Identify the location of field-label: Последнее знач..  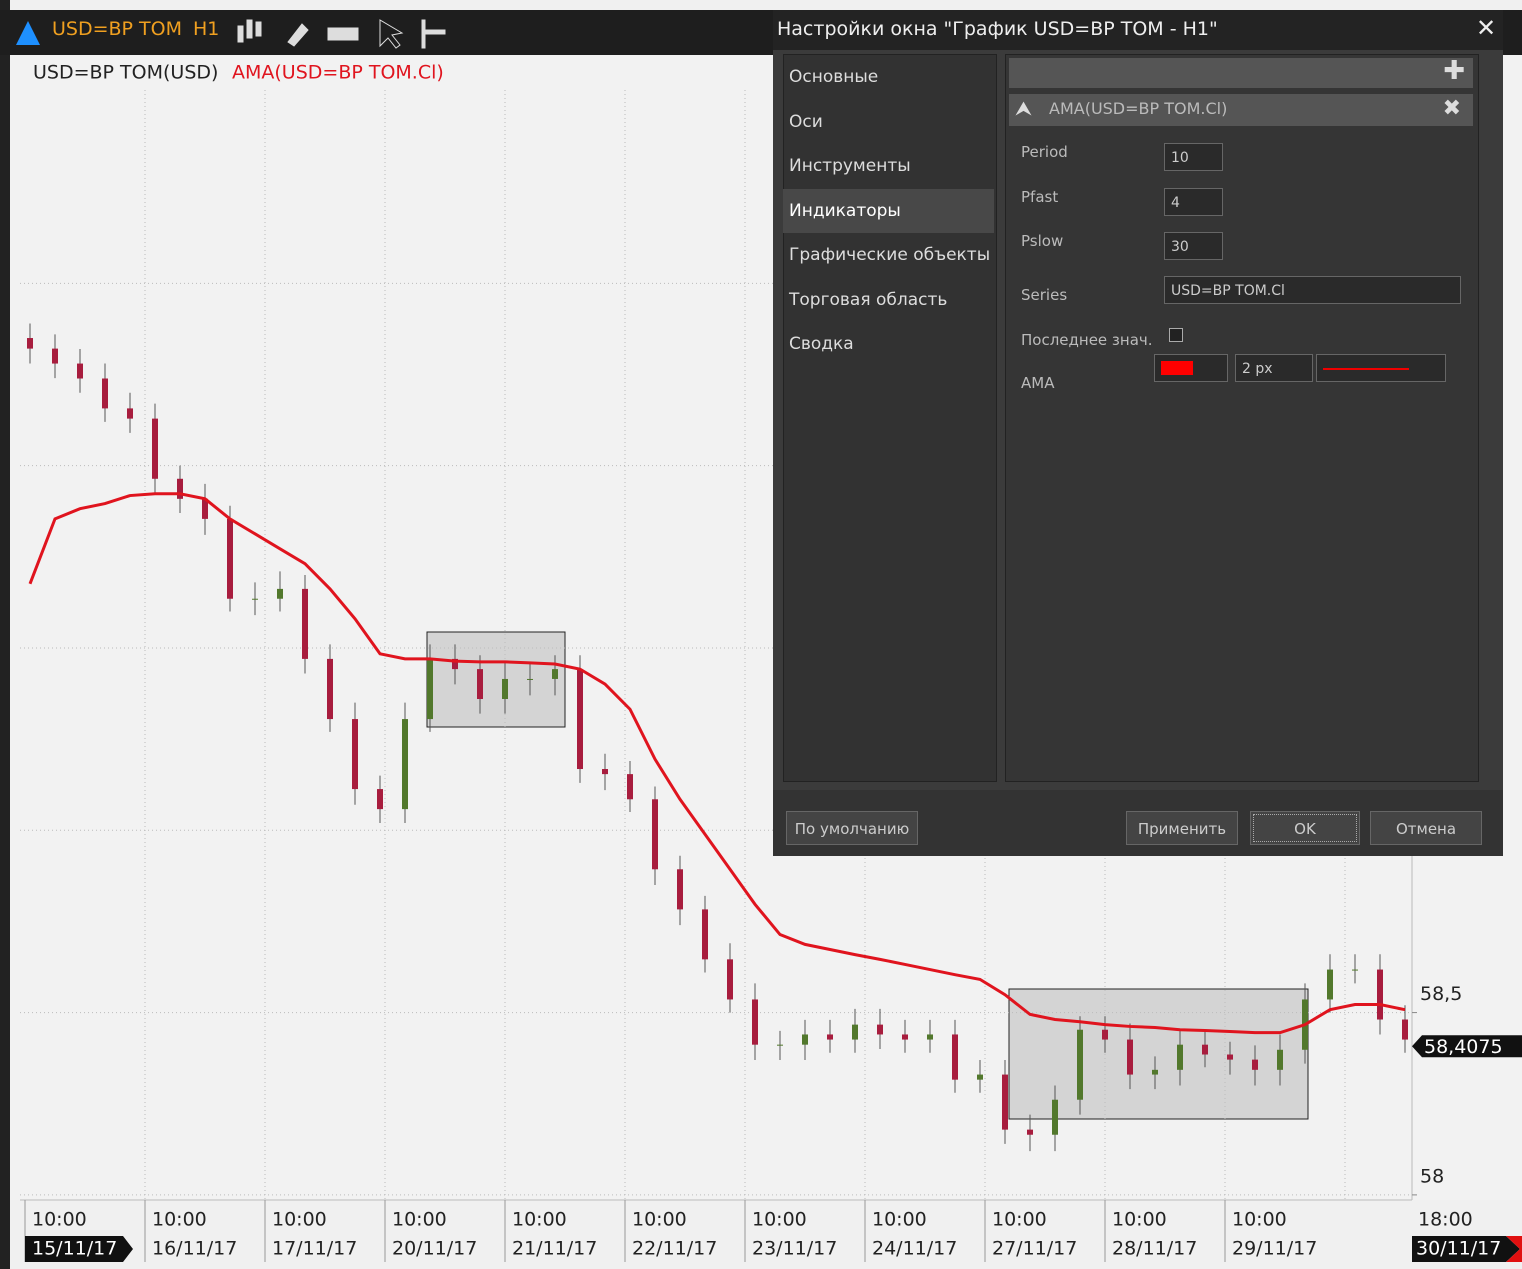
(1087, 340).